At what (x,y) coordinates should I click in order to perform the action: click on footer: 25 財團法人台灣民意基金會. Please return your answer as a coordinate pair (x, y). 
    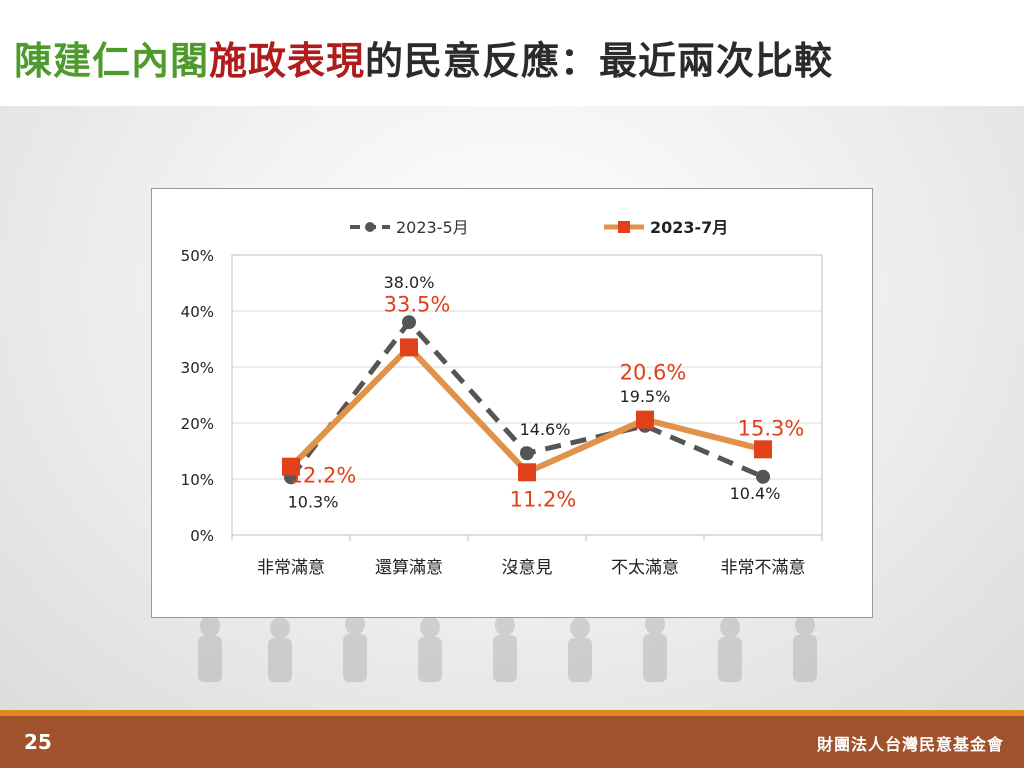
    Looking at the image, I should click on (512, 742).